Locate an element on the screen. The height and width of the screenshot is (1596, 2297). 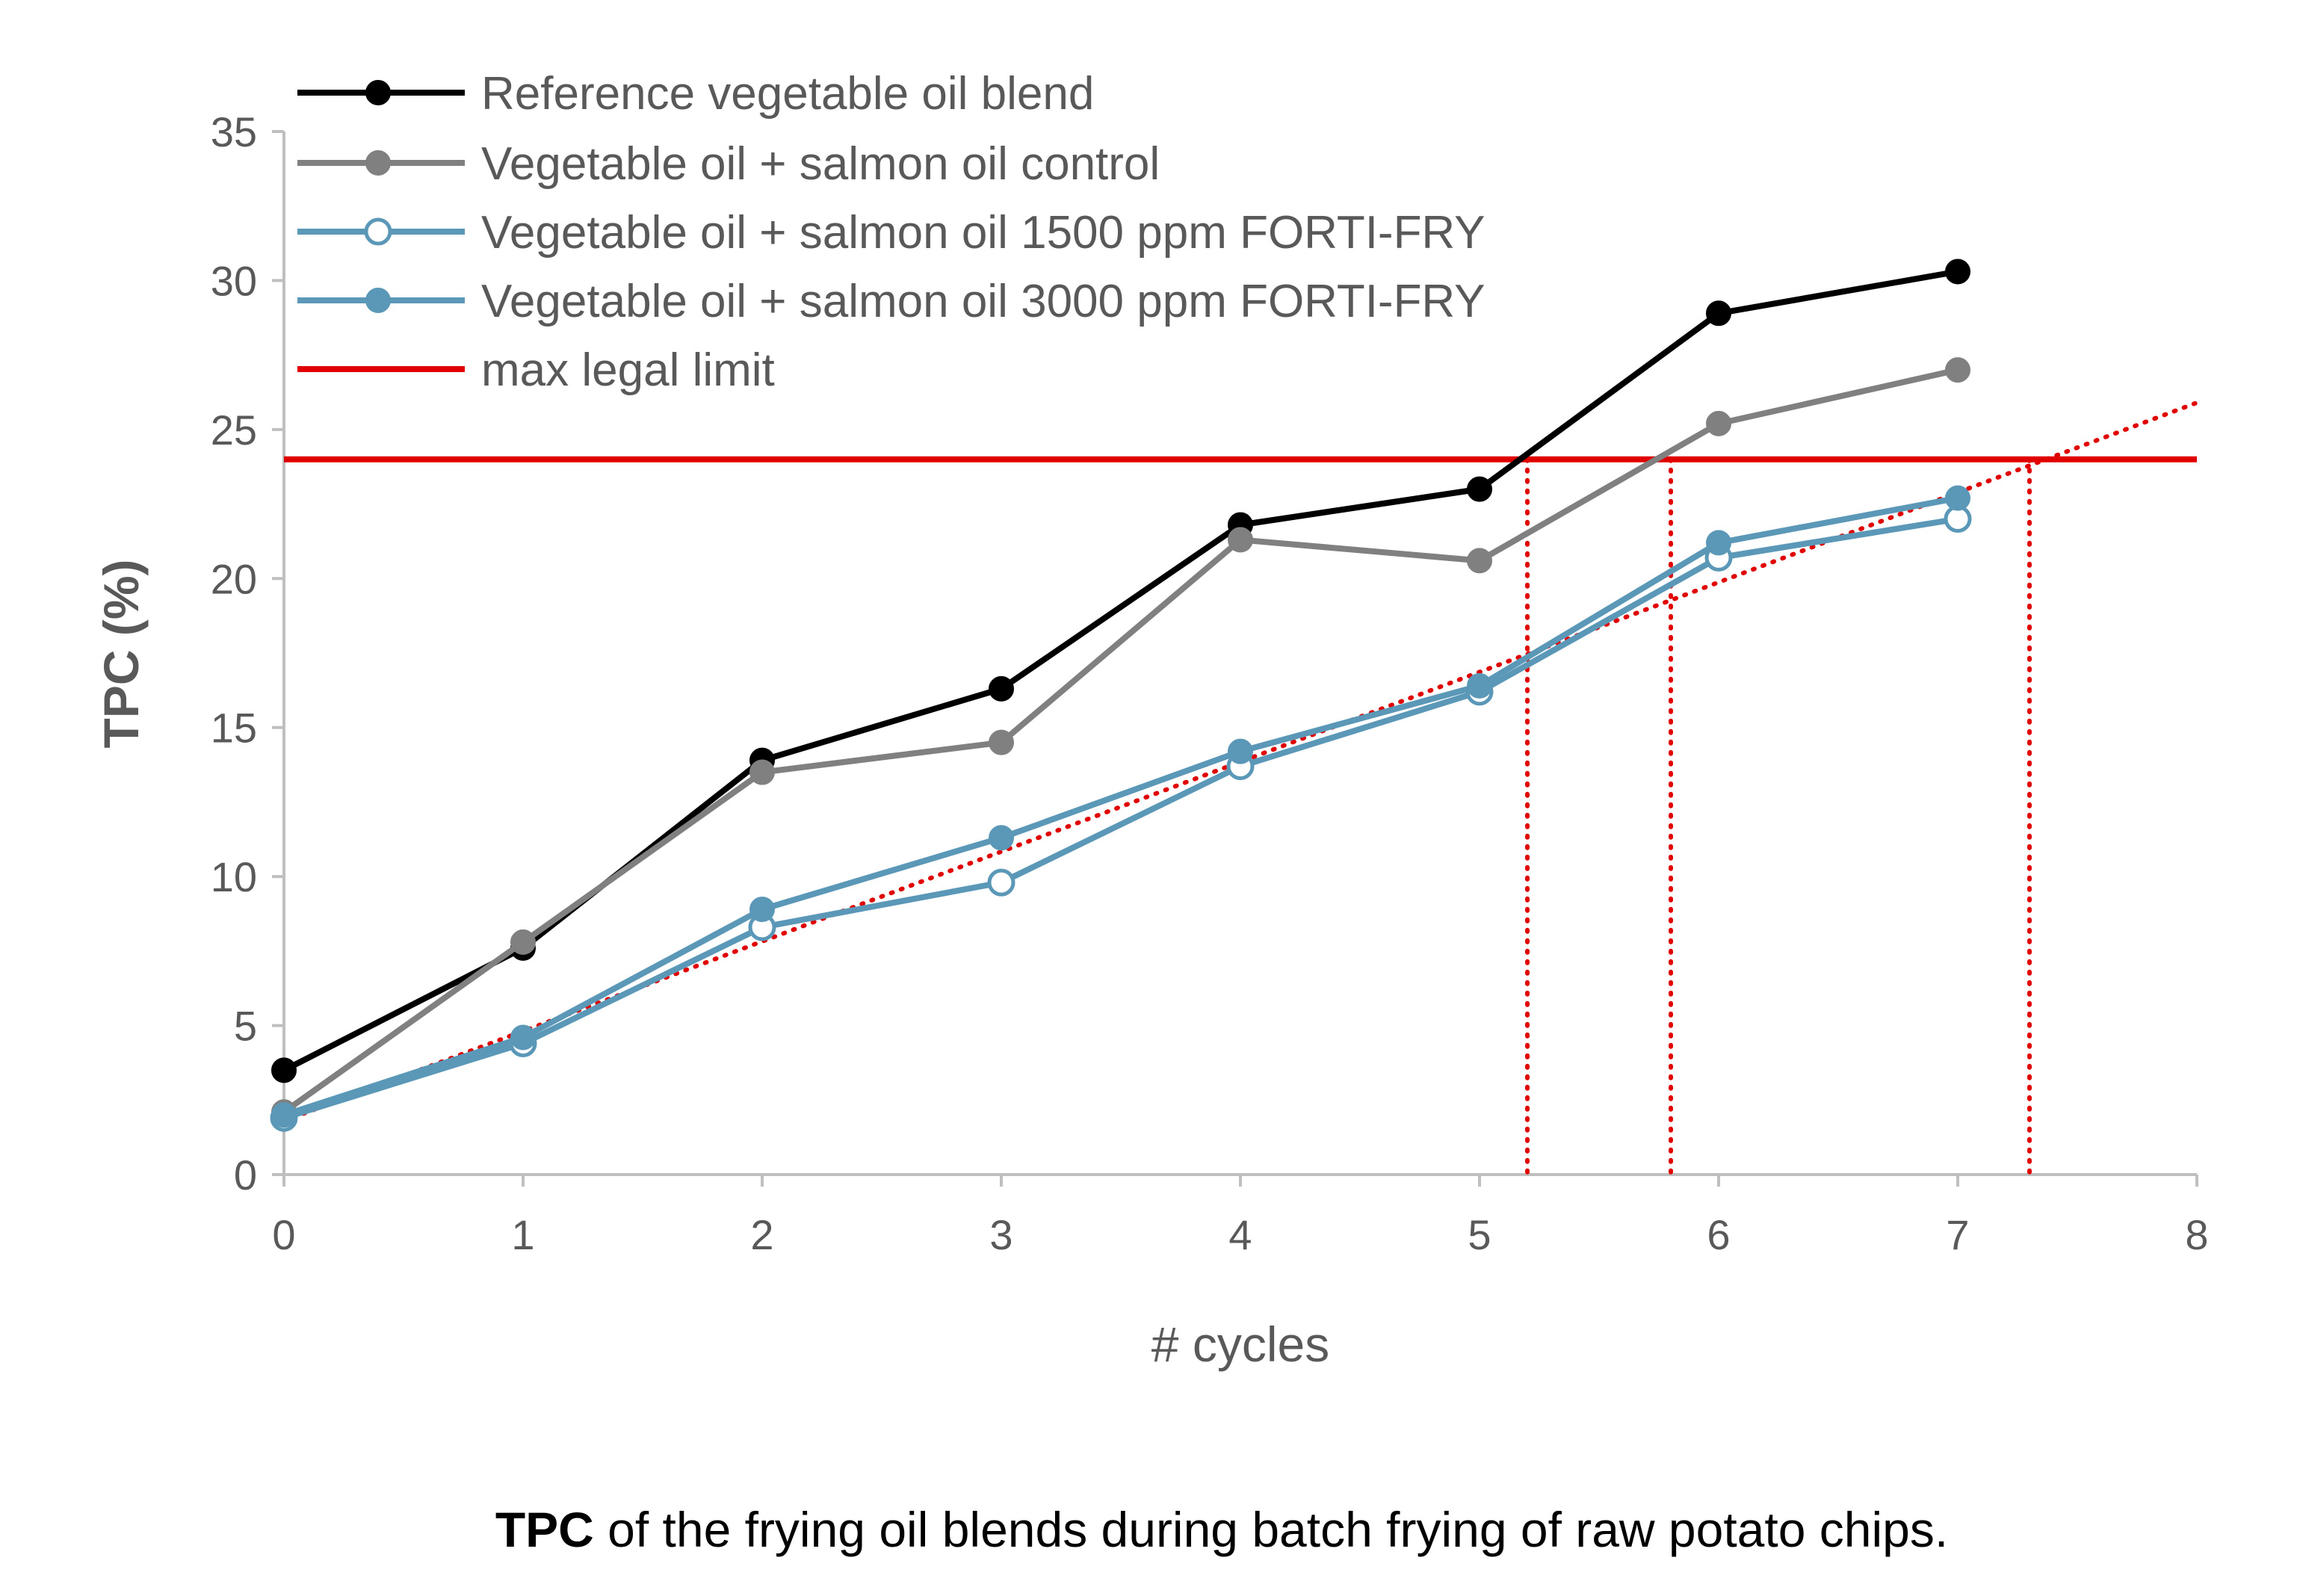
y-tick-label: 15 is located at coordinates (234, 728).